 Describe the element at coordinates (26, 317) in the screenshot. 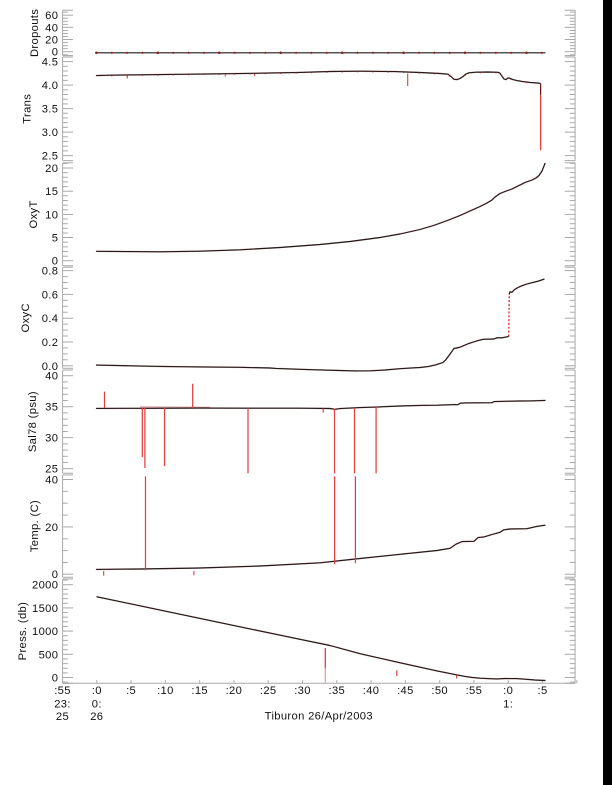

I see `svg-text: OxyC` at that location.